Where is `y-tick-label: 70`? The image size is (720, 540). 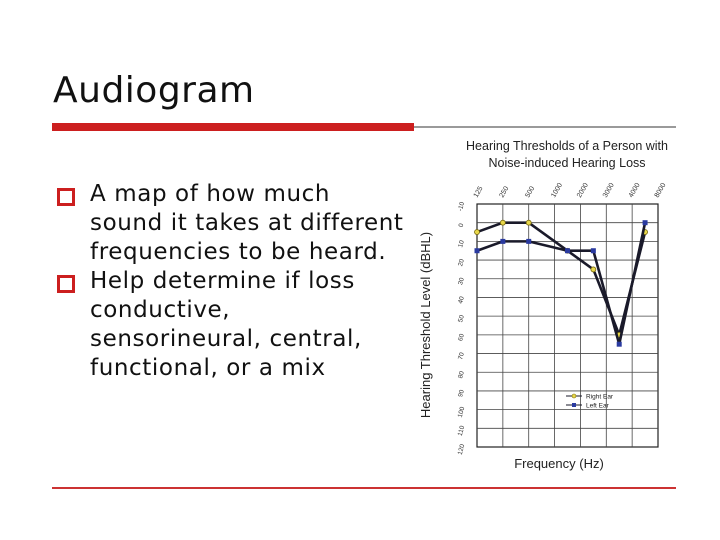
y-tick-label: 70 is located at coordinates (461, 355).